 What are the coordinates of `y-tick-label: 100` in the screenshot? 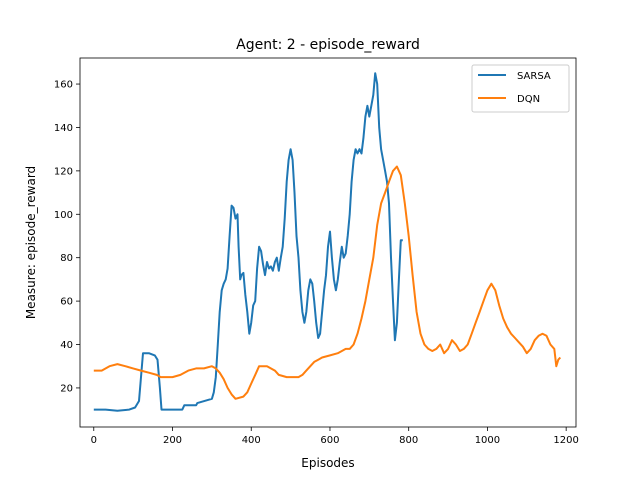 It's located at (63, 215).